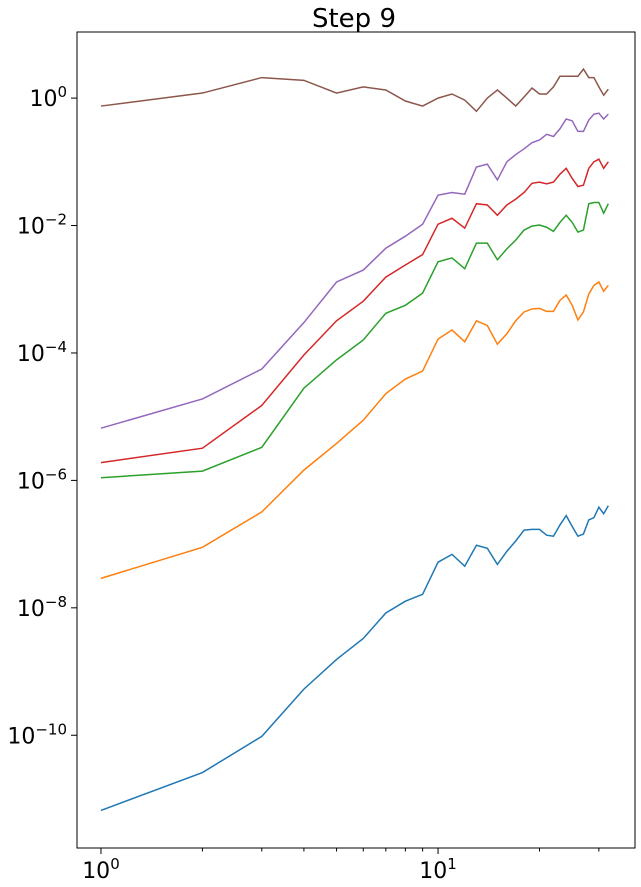 The image size is (641, 887). Describe the element at coordinates (48, 97) in the screenshot. I see `y-tick-label: 10⁰` at that location.